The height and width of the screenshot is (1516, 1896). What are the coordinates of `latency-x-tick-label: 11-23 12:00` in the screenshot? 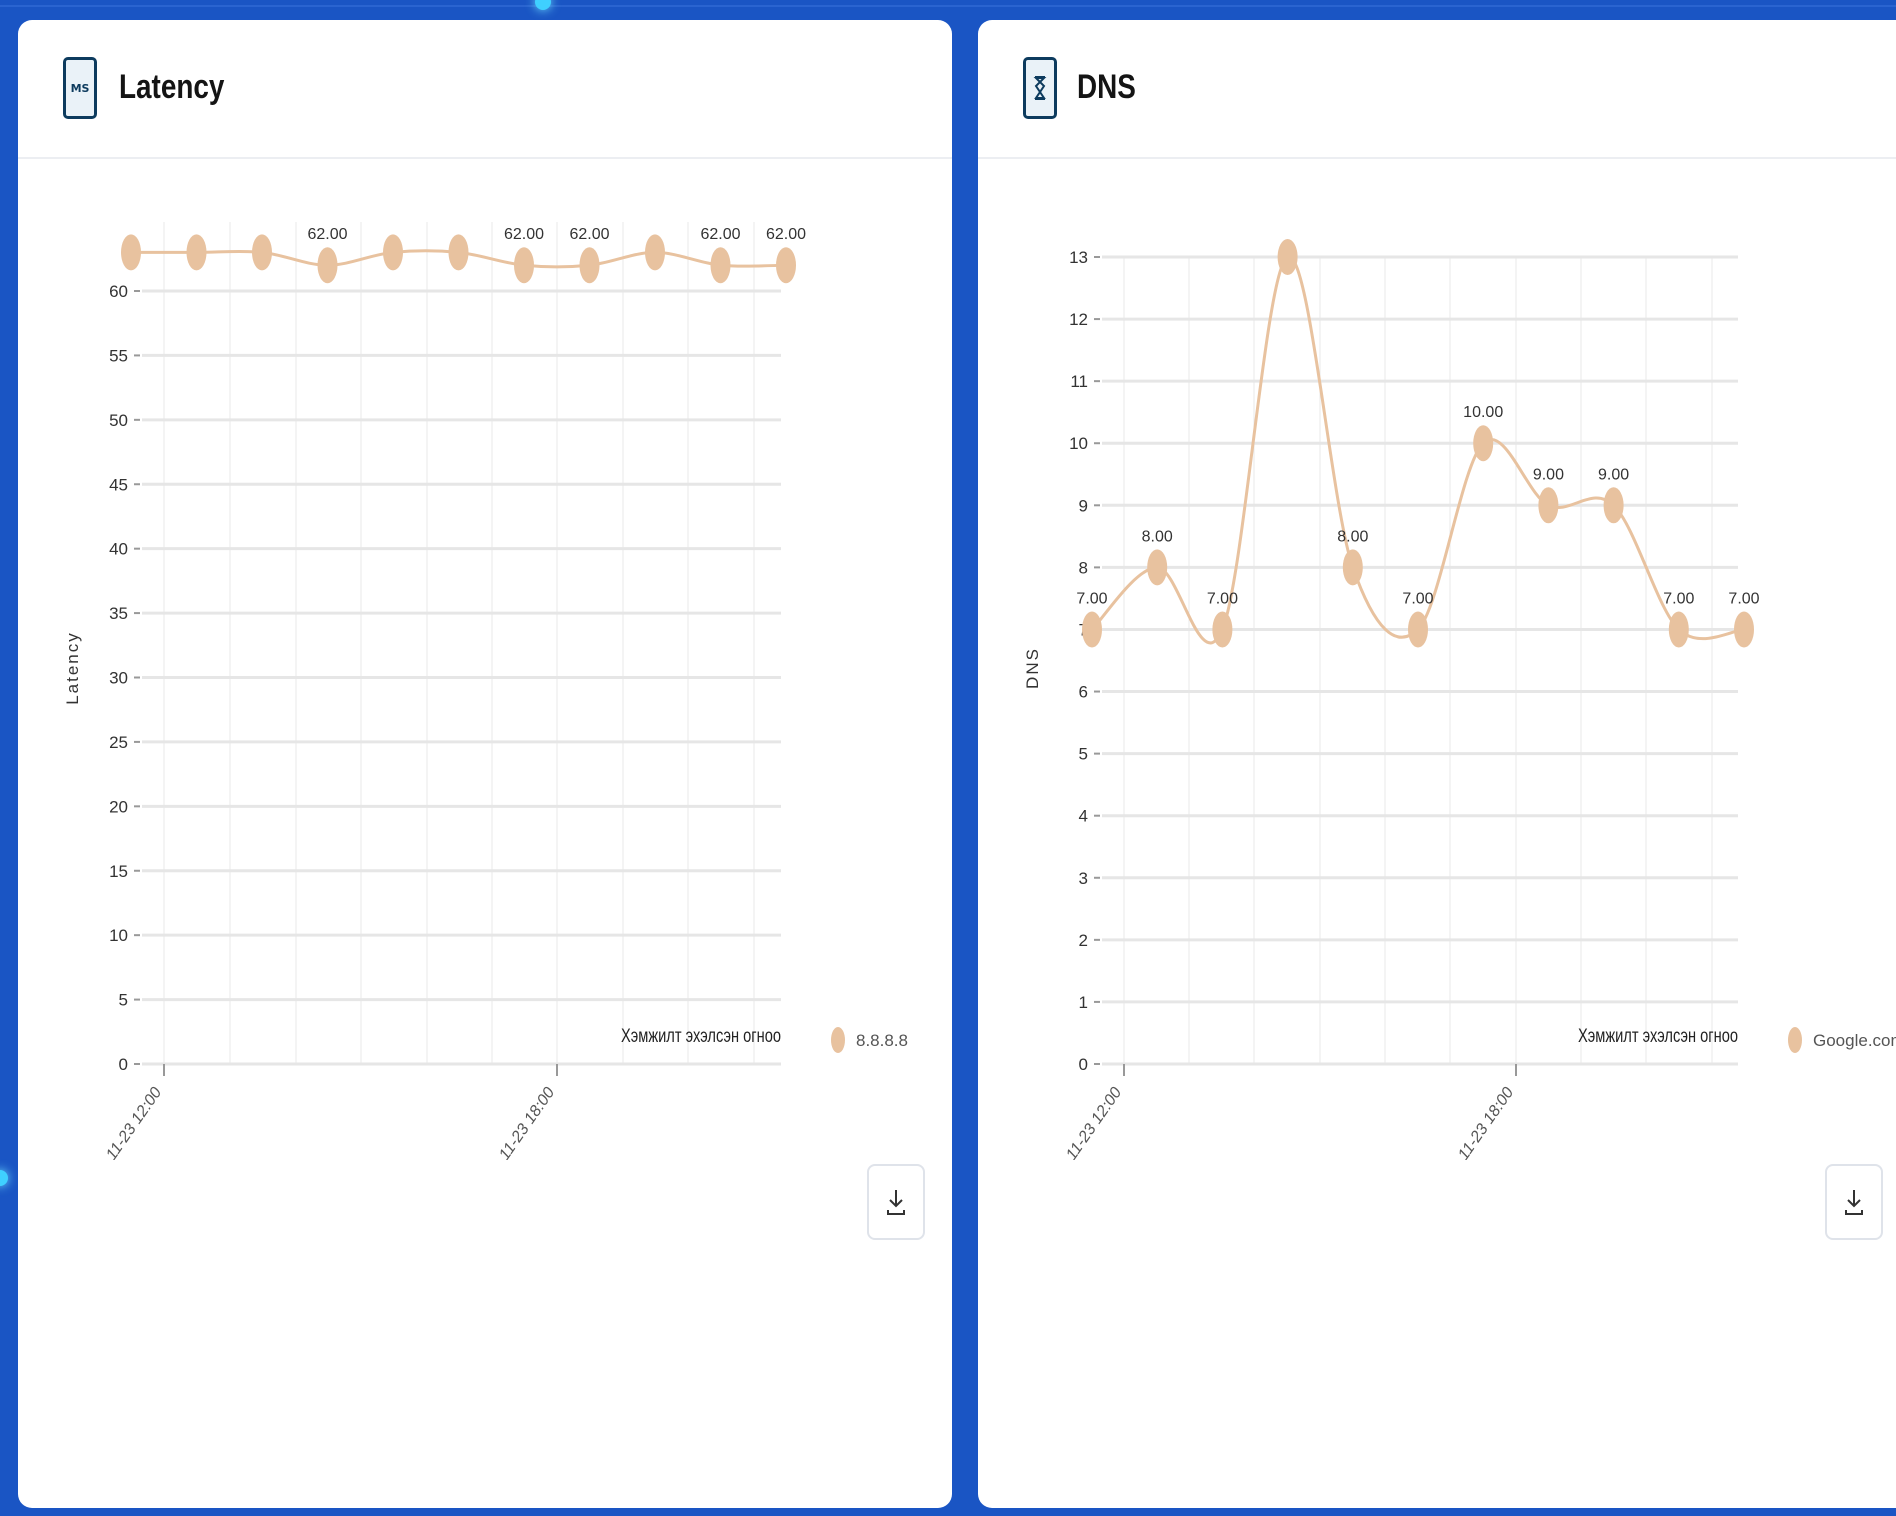 It's located at (134, 1122).